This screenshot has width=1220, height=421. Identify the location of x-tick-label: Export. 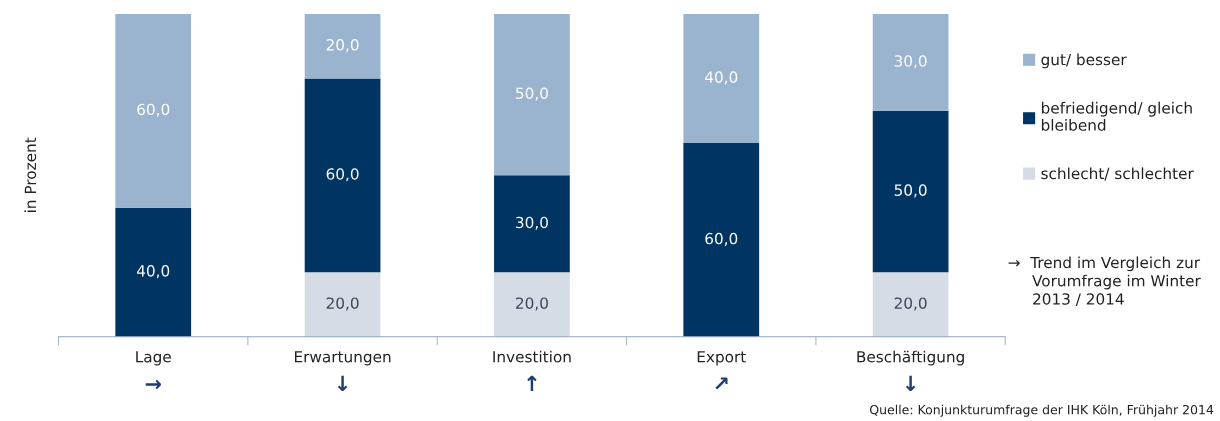
(721, 358).